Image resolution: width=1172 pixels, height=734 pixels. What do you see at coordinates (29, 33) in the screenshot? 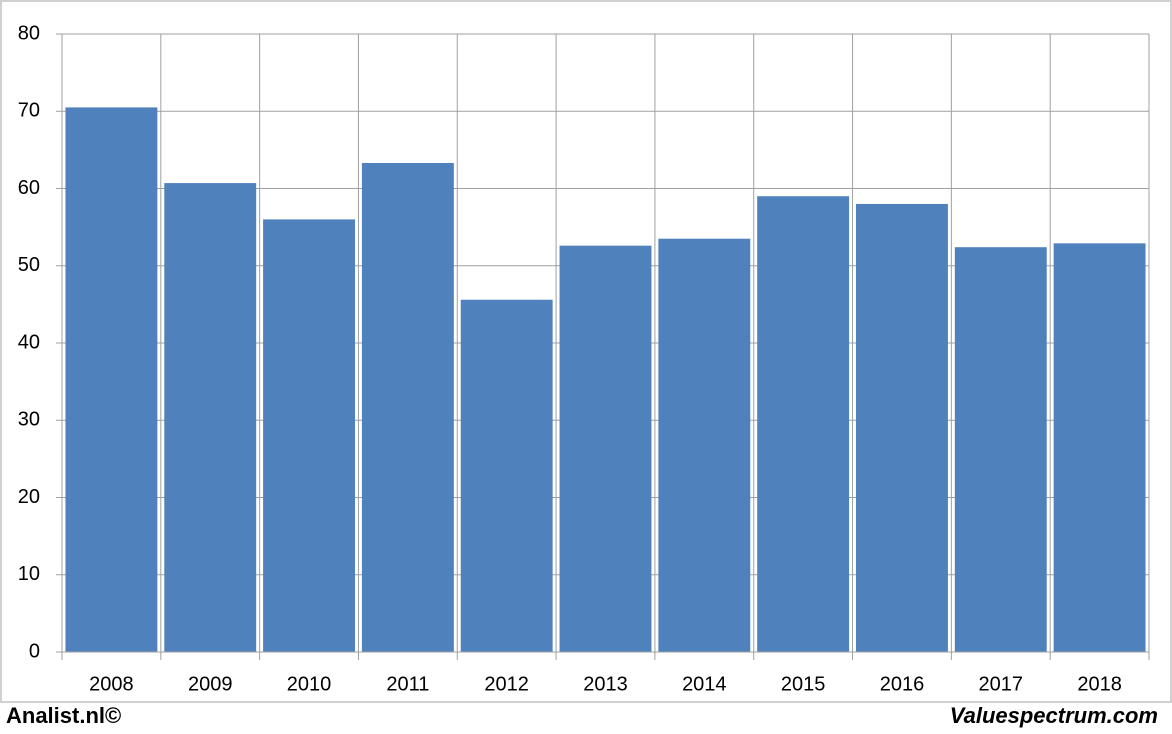
I see `y-tick-label: 80` at bounding box center [29, 33].